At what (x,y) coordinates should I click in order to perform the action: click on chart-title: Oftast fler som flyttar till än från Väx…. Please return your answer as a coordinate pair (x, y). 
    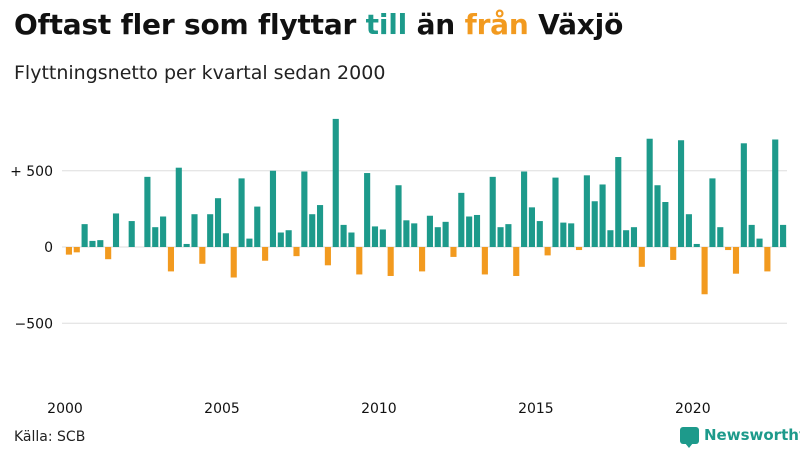
    Looking at the image, I should click on (318, 24).